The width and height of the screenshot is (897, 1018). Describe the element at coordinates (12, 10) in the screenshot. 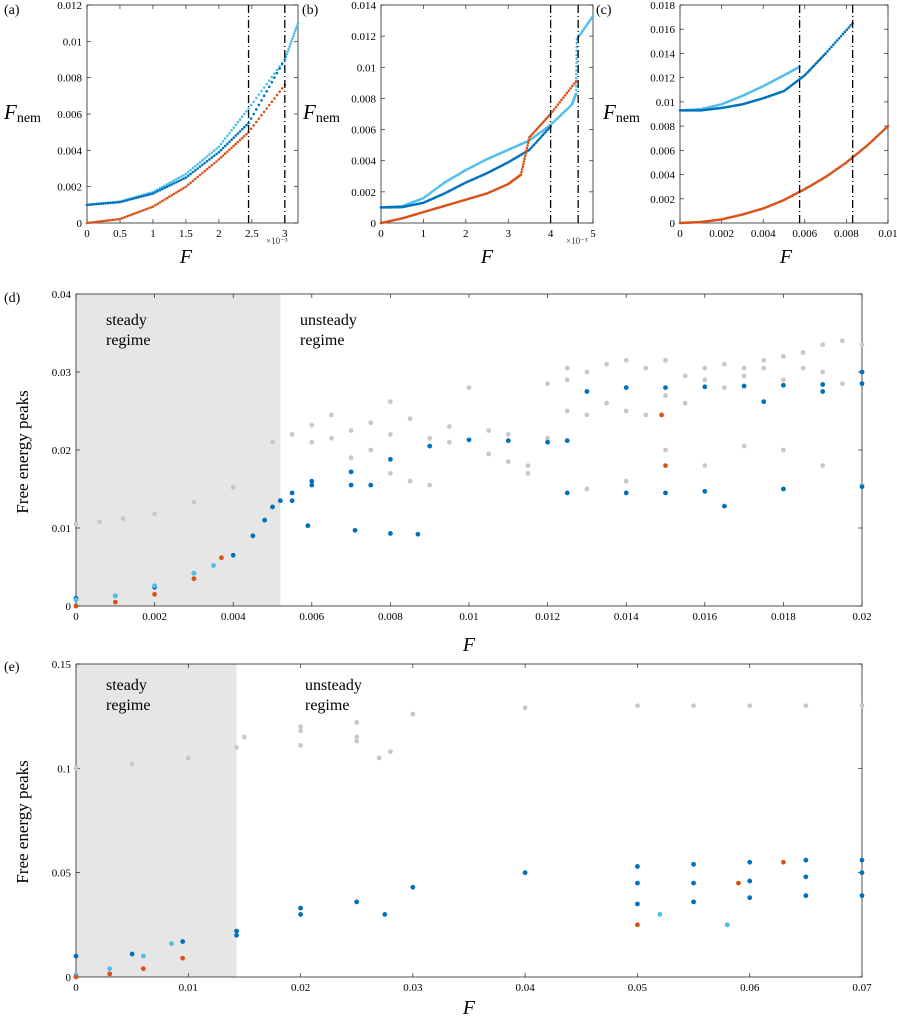

I see `panel-a-label: (a)` at that location.